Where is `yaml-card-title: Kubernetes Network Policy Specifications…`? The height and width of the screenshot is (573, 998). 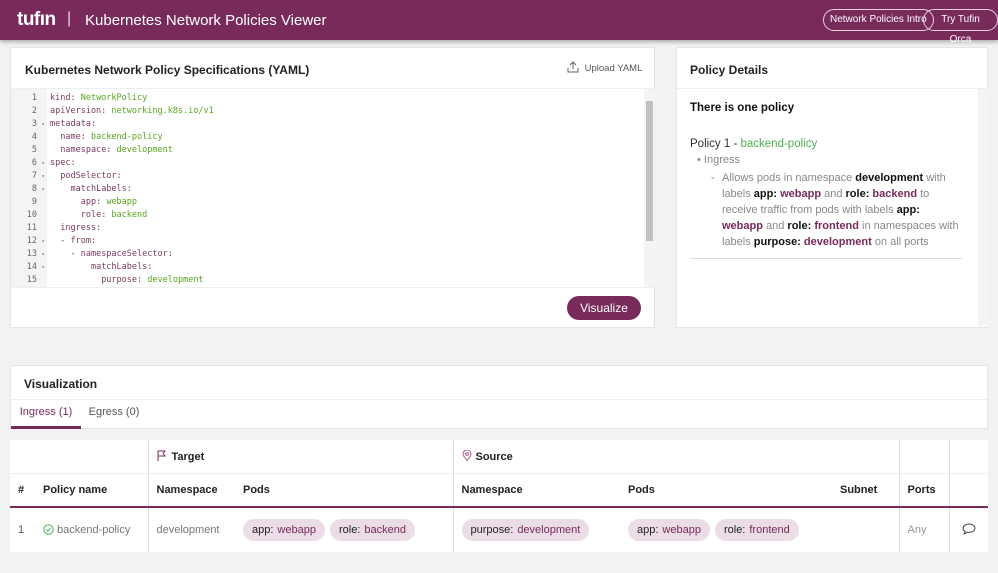
yaml-card-title: Kubernetes Network Policy Specifications… is located at coordinates (167, 70).